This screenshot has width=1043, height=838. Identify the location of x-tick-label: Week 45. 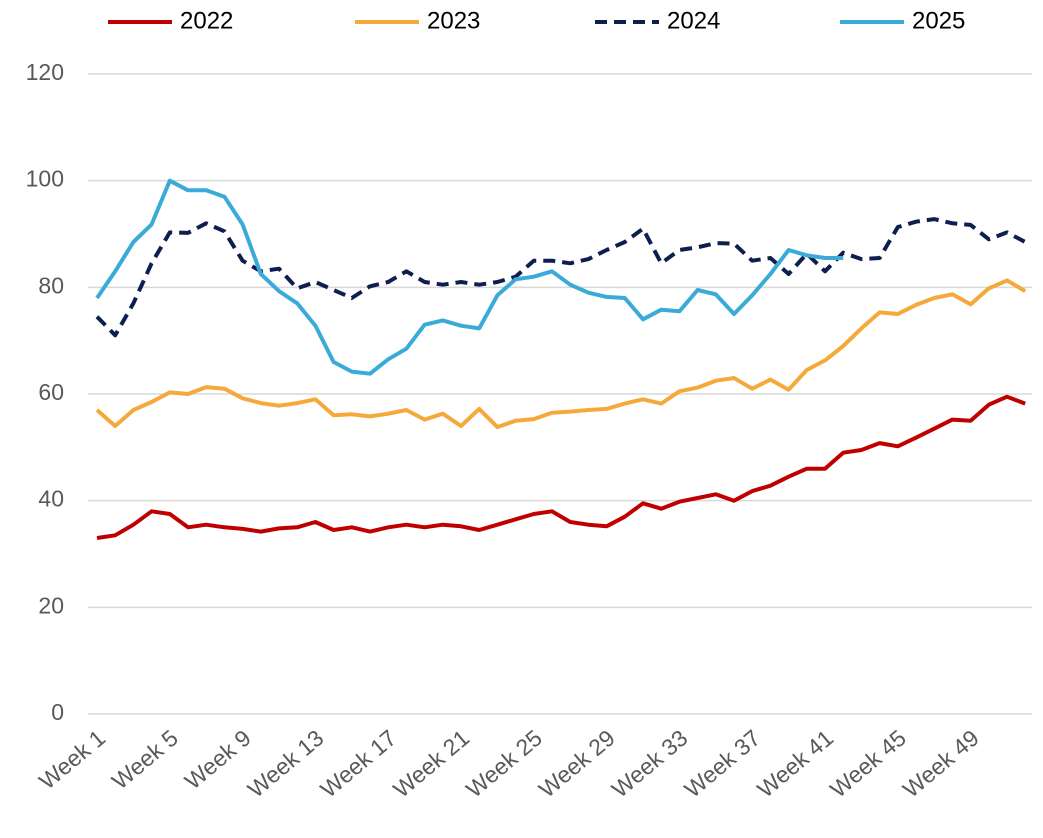
(868, 764).